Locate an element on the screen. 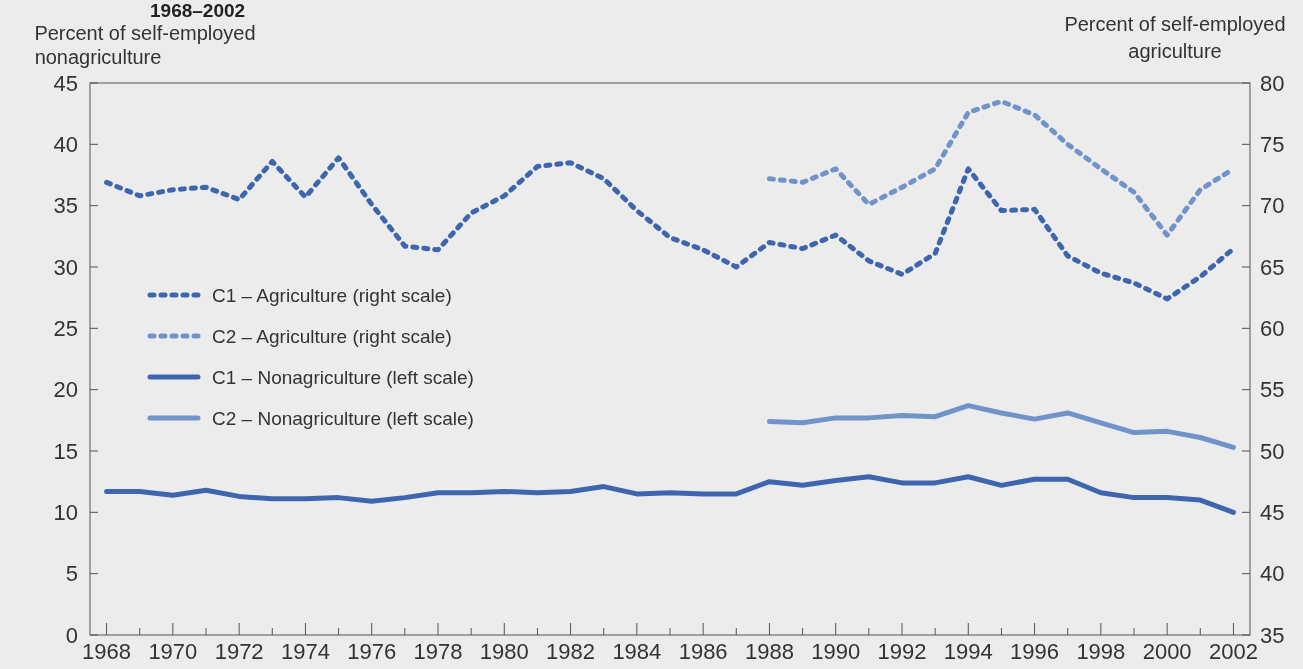 This screenshot has height=669, width=1303. x-tick-label: 1986 is located at coordinates (703, 651).